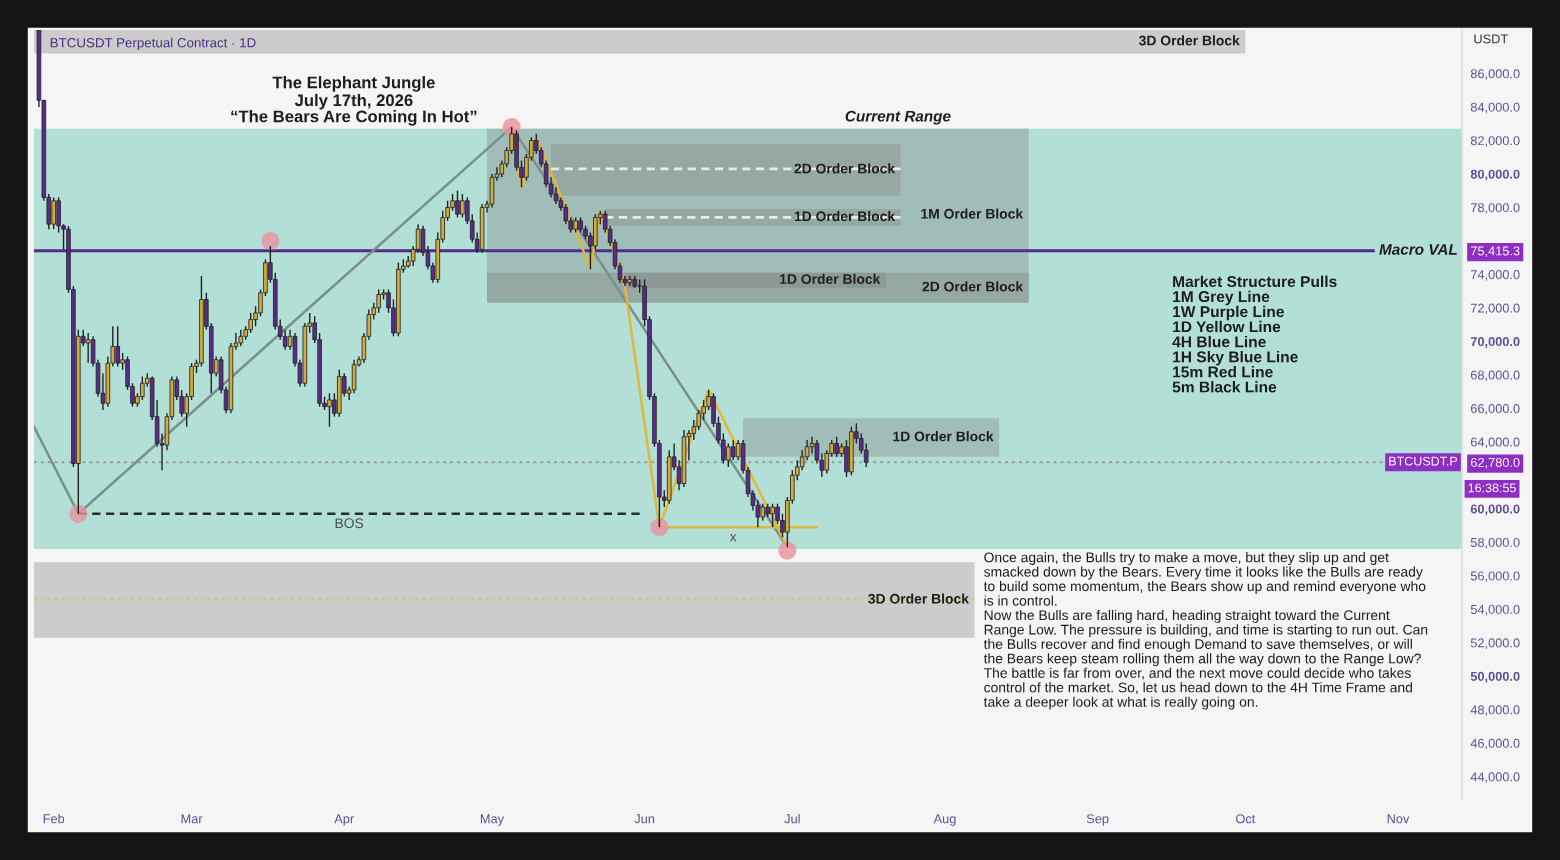 The image size is (1560, 860). Describe the element at coordinates (353, 84) in the screenshot. I see `text: The Elephant Jungle` at that location.